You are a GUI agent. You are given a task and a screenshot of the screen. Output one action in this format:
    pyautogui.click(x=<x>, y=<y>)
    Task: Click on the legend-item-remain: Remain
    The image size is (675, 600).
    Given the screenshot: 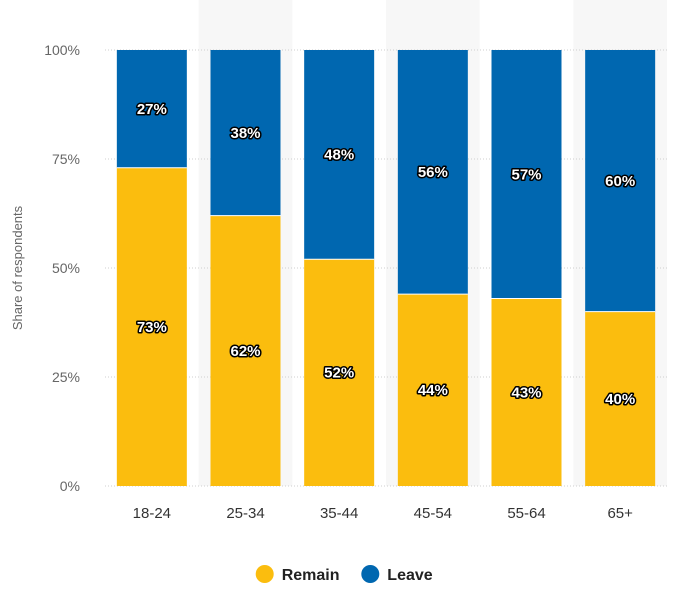 What is the action you would take?
    pyautogui.click(x=297, y=574)
    